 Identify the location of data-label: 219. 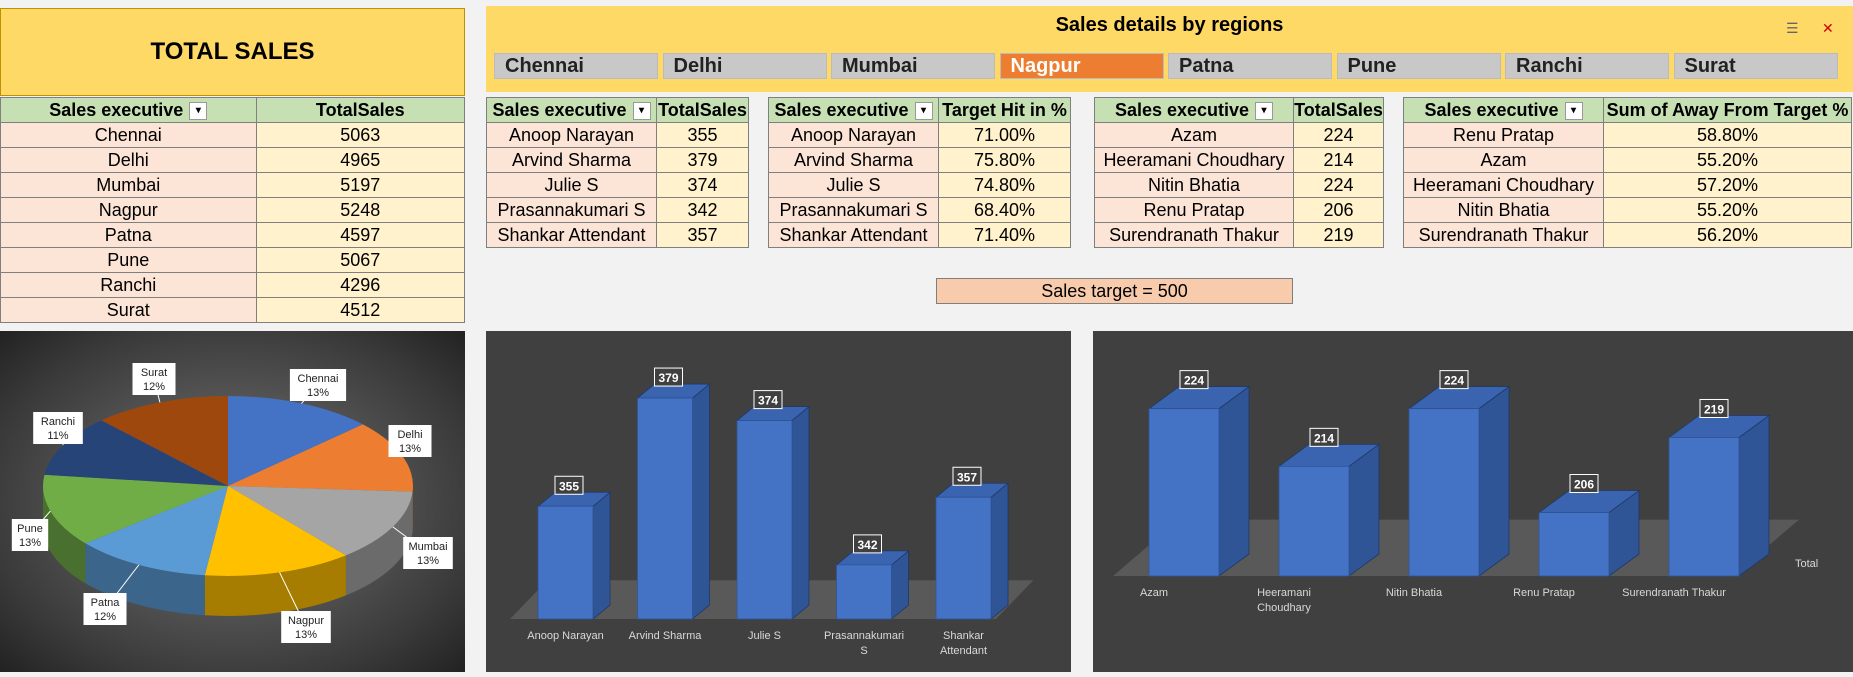
(1714, 408).